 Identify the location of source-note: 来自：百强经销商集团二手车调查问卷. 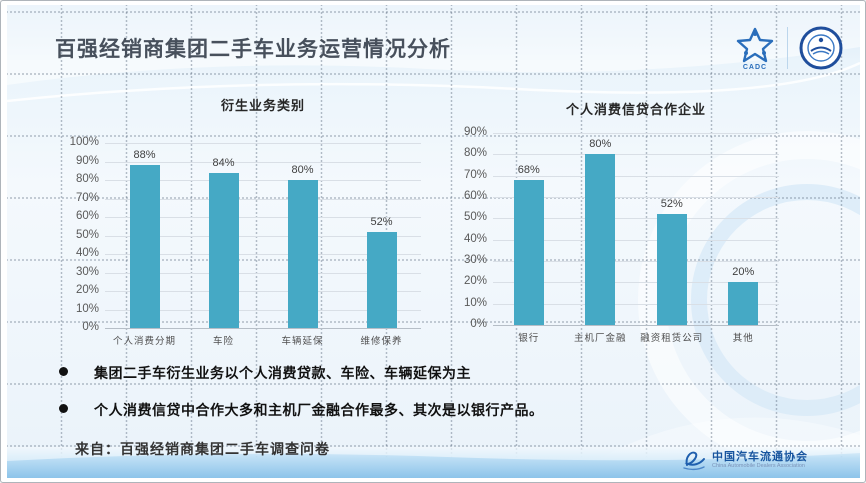
(202, 449).